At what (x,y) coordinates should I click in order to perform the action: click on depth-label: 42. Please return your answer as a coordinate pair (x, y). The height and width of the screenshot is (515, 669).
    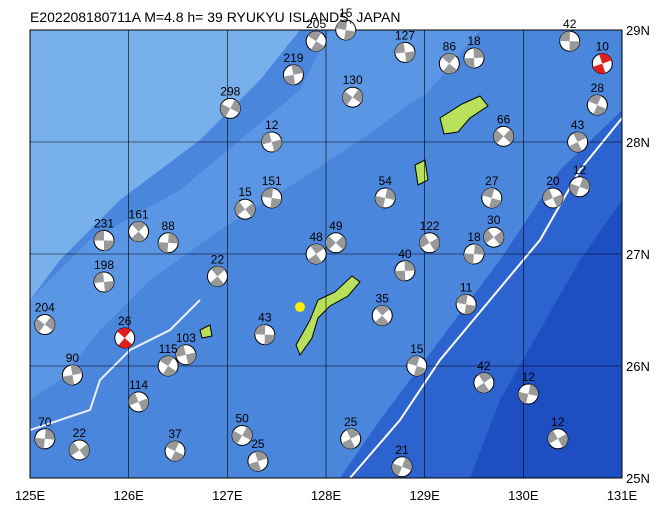
    Looking at the image, I should click on (484, 366).